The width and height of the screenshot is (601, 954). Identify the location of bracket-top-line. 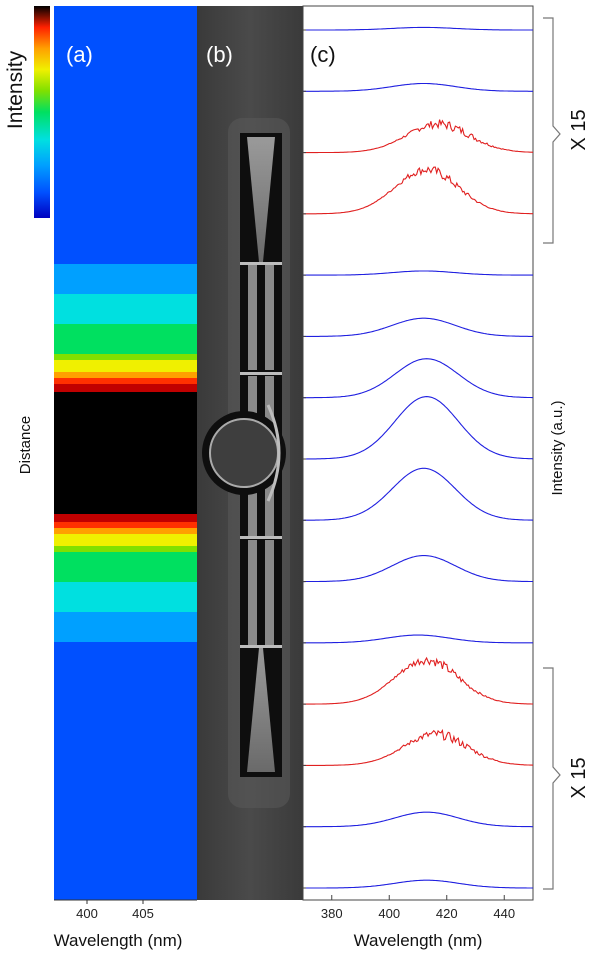
(552, 130).